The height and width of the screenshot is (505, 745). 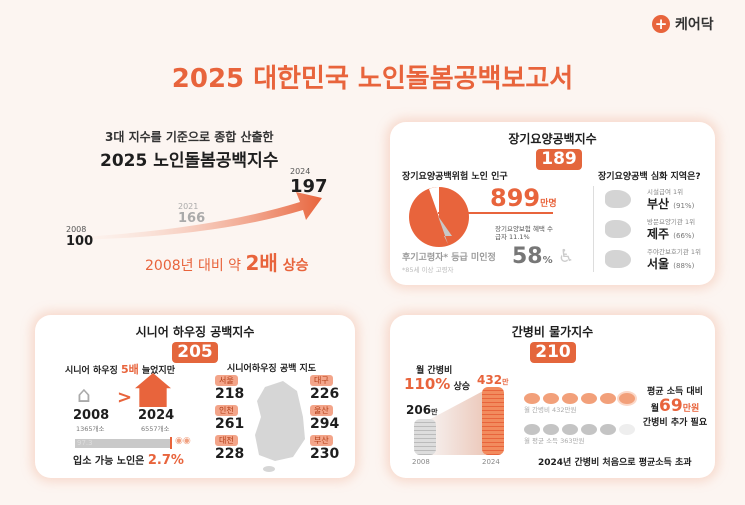 What do you see at coordinates (661, 24) in the screenshot?
I see `plus-circle-icon: +` at bounding box center [661, 24].